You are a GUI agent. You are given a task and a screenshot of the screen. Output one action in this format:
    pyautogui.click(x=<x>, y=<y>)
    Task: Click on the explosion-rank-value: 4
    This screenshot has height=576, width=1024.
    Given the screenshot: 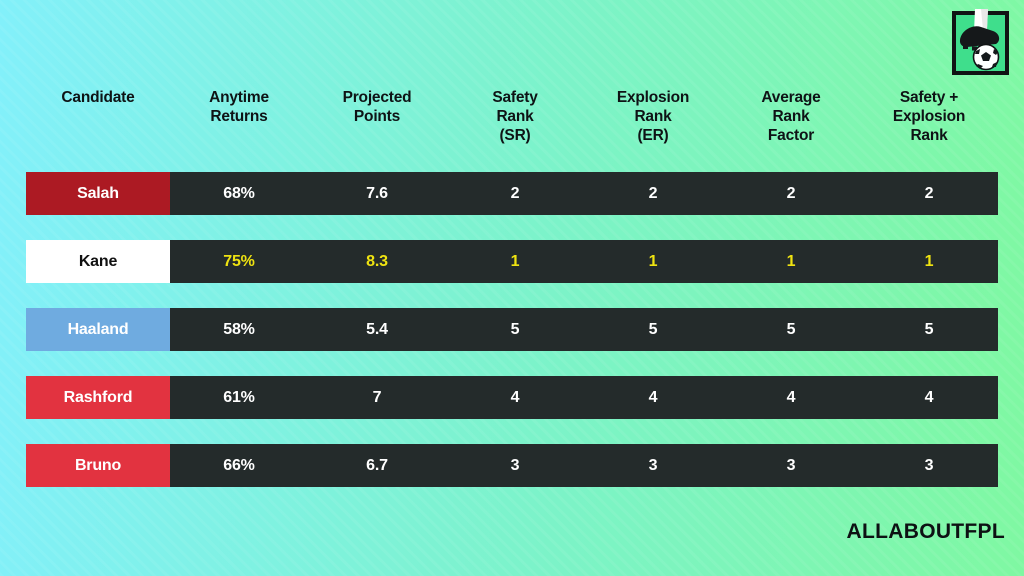 What is the action you would take?
    pyautogui.click(x=653, y=397)
    